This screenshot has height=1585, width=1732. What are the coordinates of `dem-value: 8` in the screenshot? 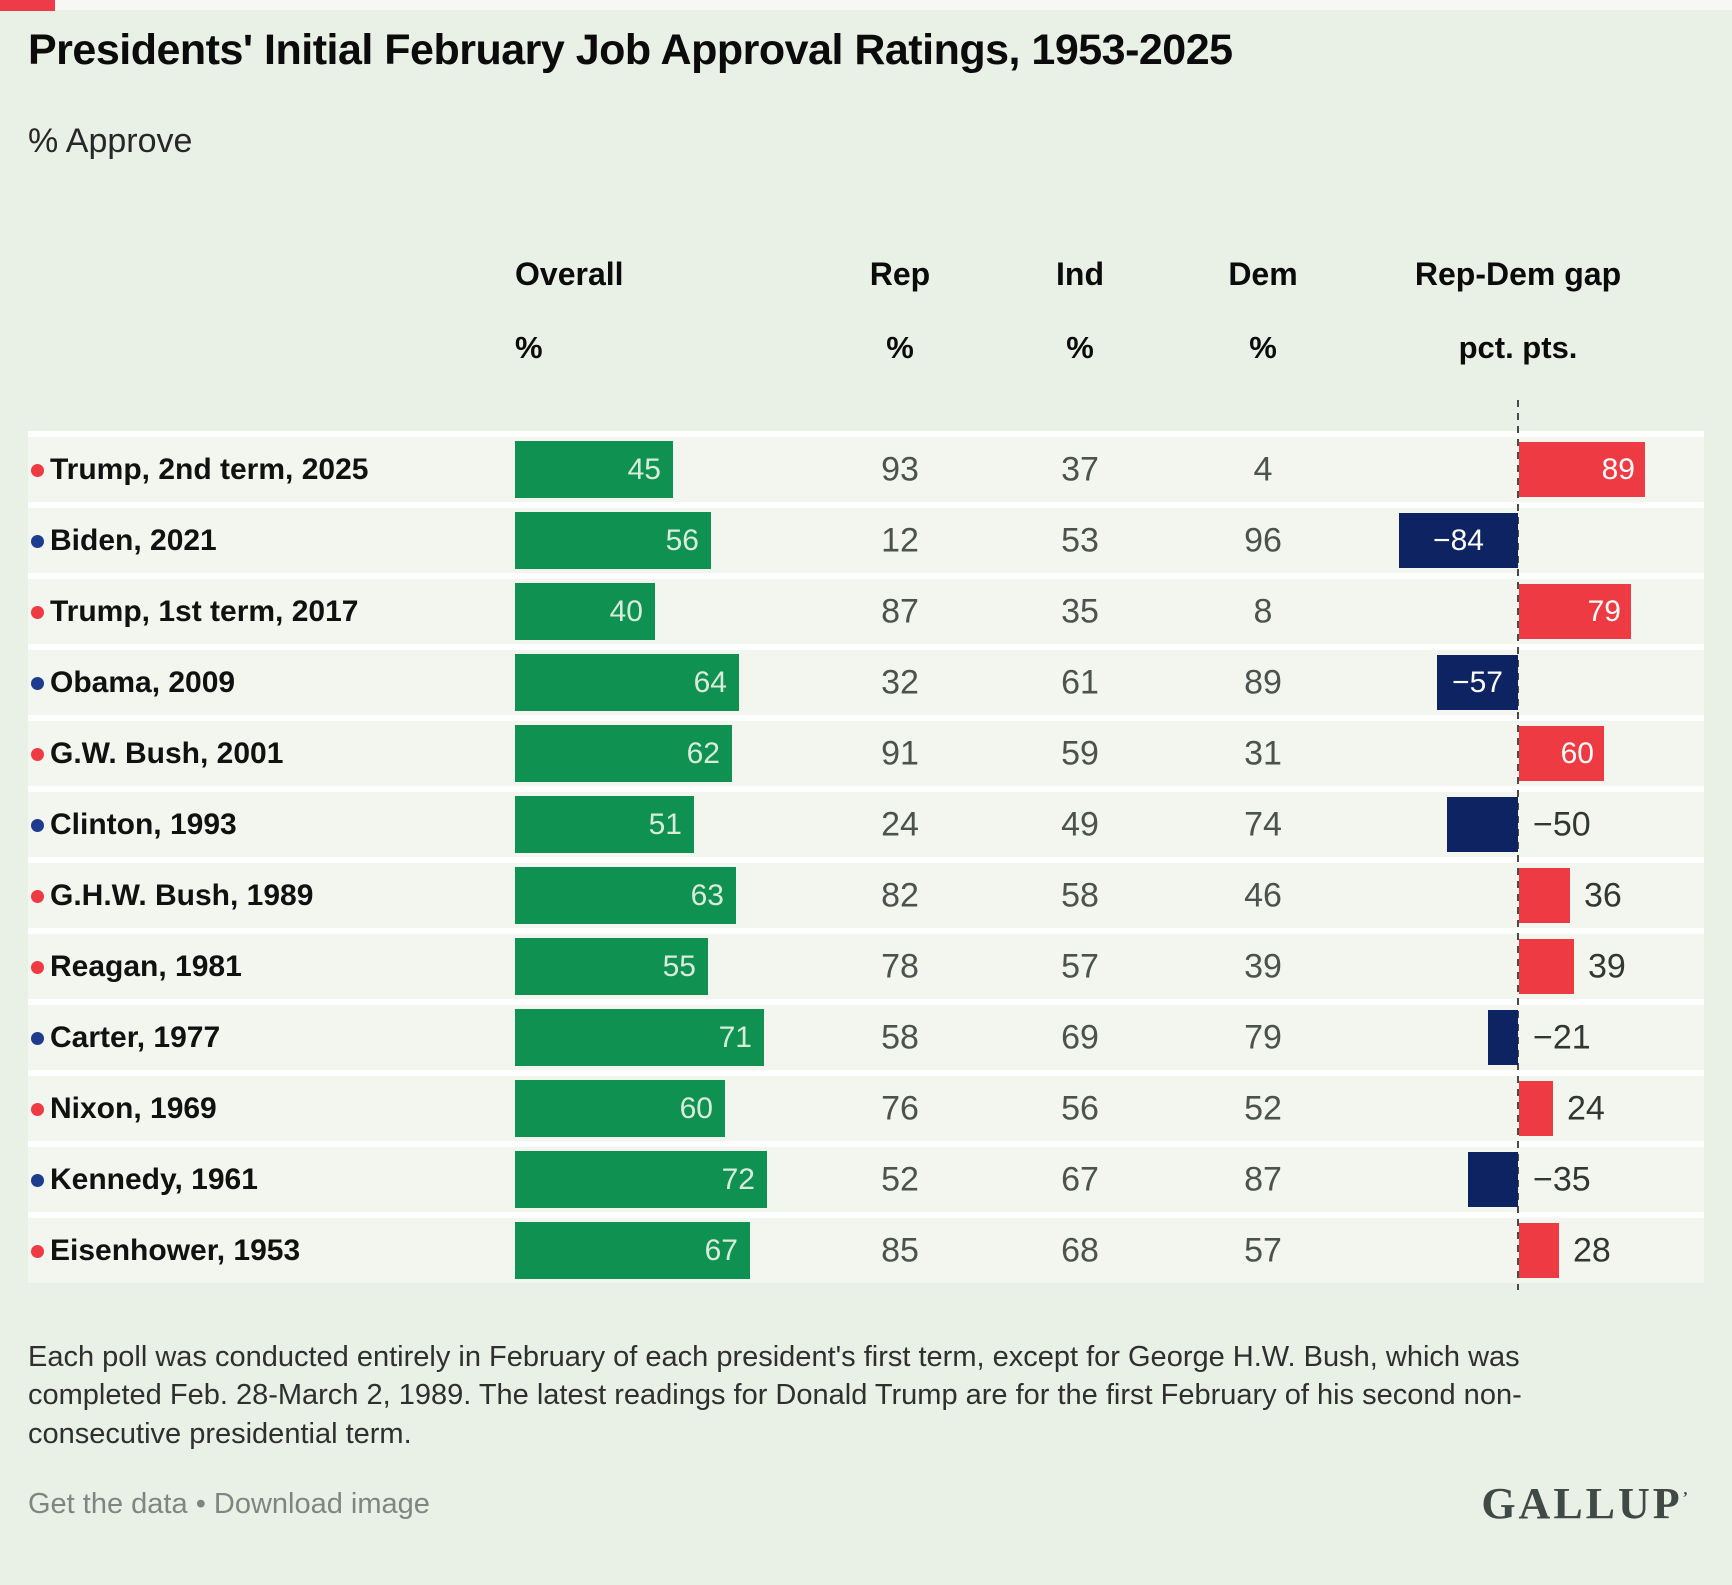 It's located at (1263, 611).